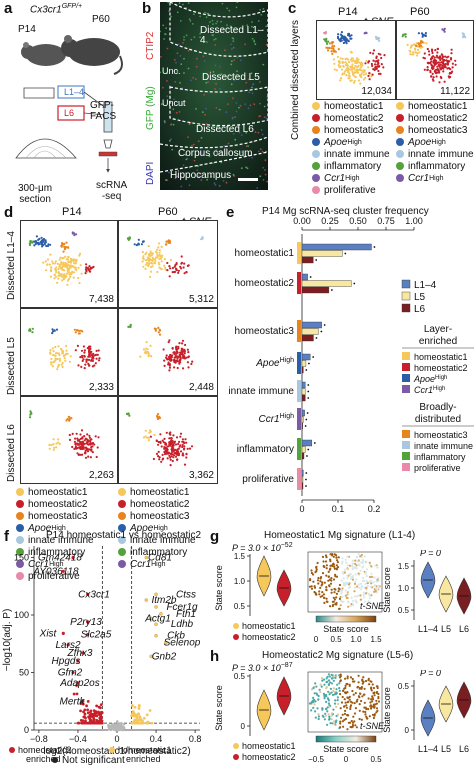 Image resolution: width=474 pixels, height=767 pixels. Describe the element at coordinates (101, 723) in the screenshot. I see `f-point-h2` at that location.